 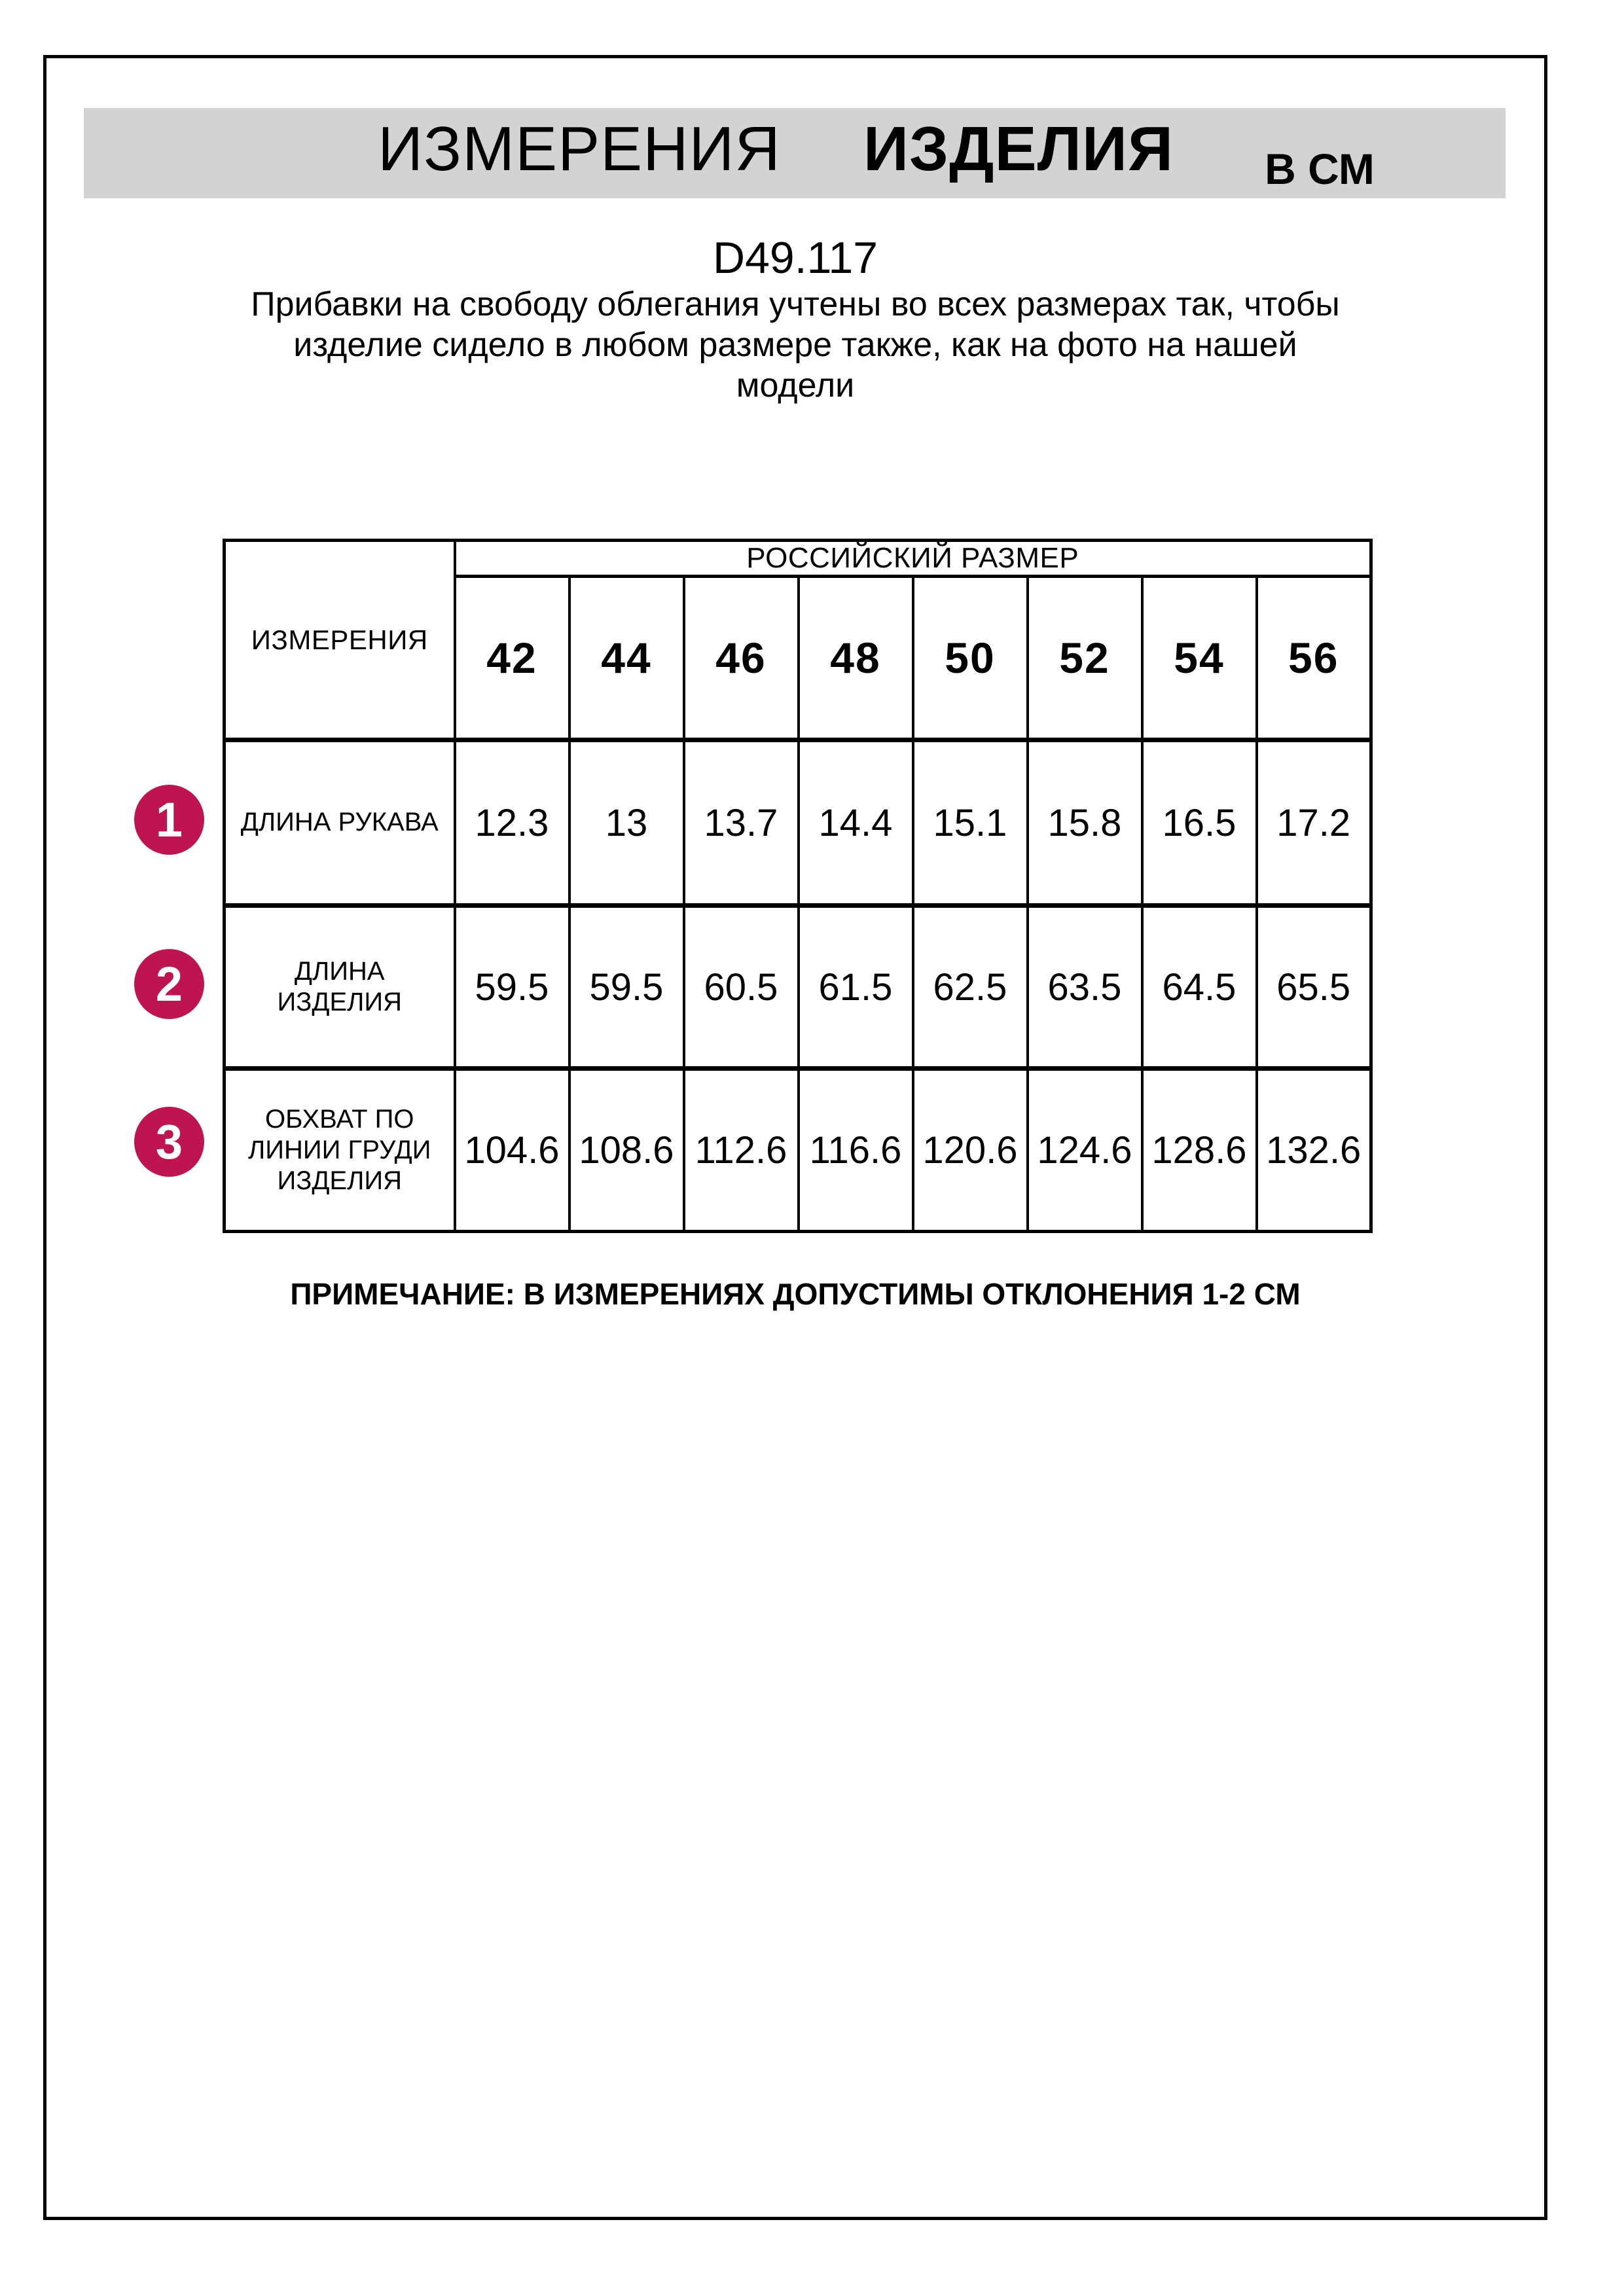 What do you see at coordinates (1085, 822) in the screenshot?
I see `value-cell: 15.8` at bounding box center [1085, 822].